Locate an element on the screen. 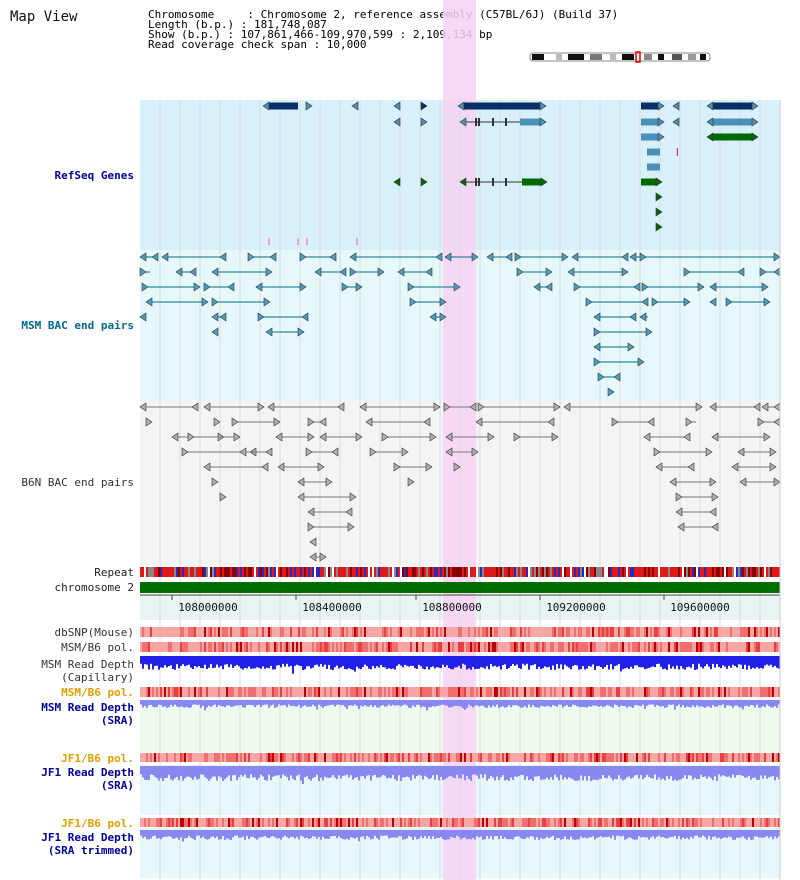  track-label-msm-pol: MSM/B6 pol. is located at coordinates (97, 647).